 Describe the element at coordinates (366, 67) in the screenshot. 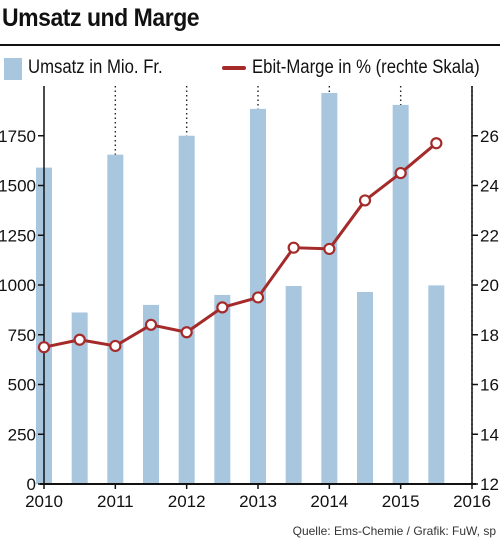

I see `legend-label-line: Ebit-Marge in % (rechte Skala)` at that location.